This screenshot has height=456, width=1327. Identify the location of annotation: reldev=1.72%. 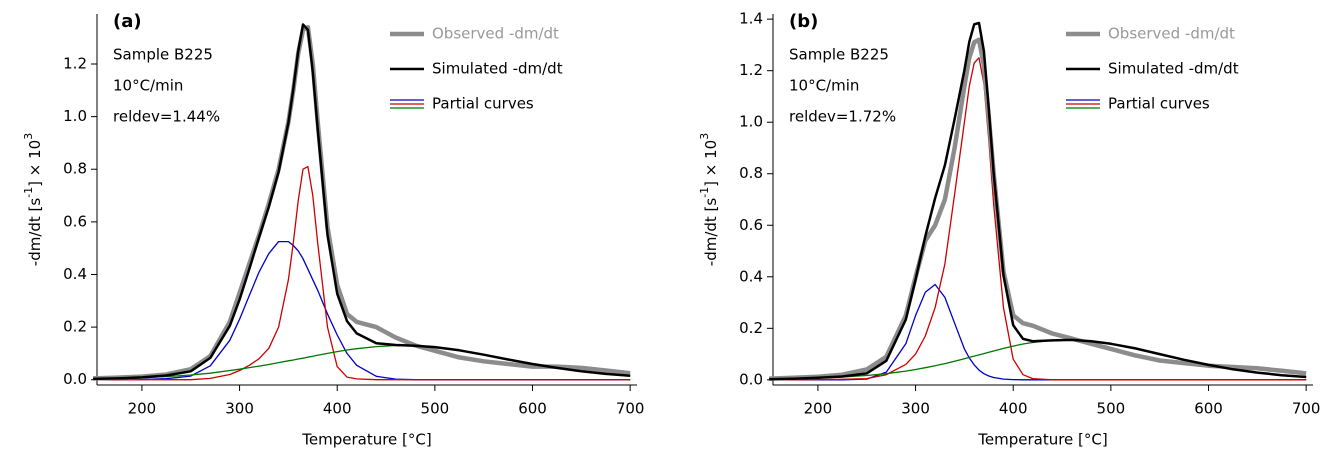
(842, 117).